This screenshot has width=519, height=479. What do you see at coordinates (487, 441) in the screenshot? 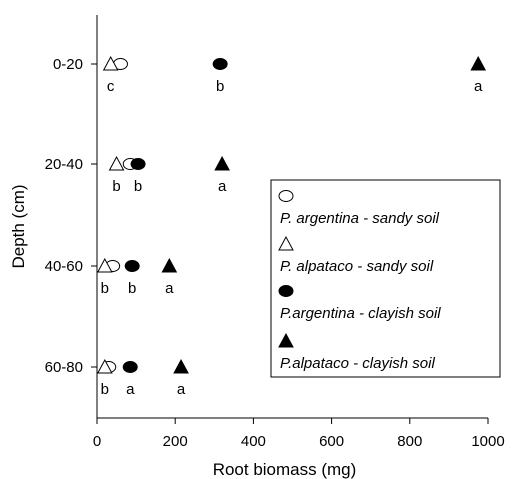
I see `x-tick-label: 1000` at bounding box center [487, 441].